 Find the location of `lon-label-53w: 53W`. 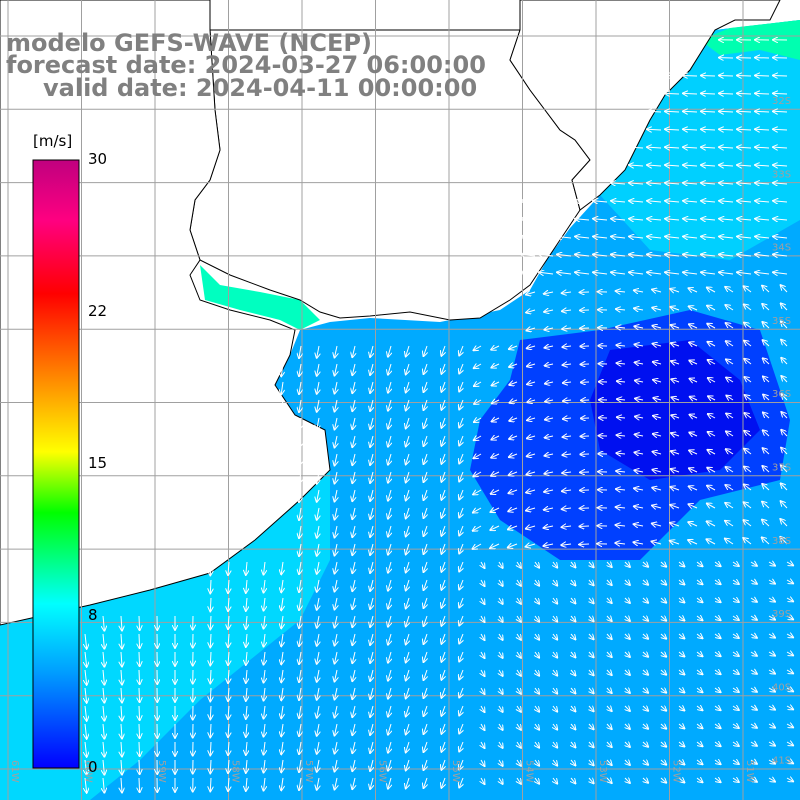

lon-label-53w: 53W is located at coordinates (602, 771).